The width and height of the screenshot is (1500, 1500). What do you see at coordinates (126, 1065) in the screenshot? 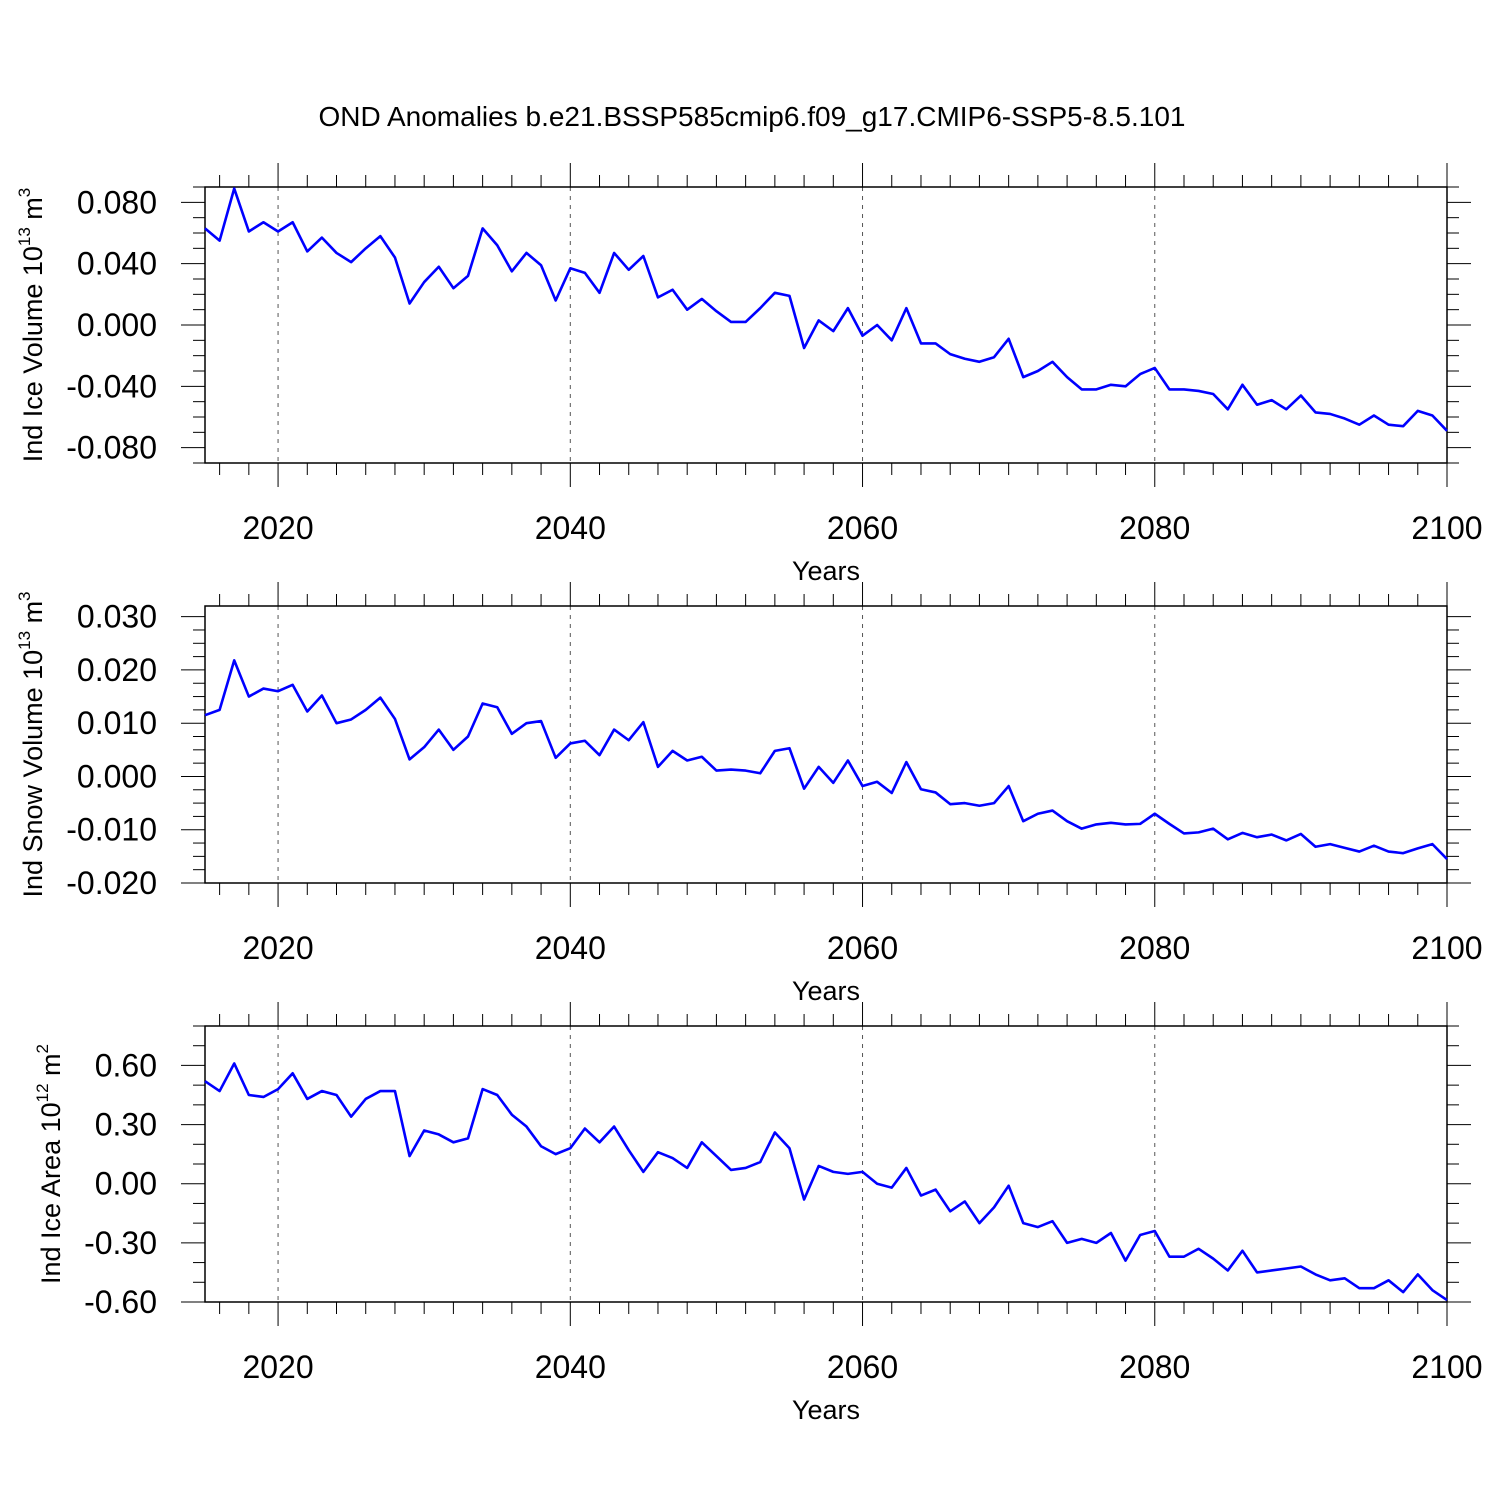
I see `y-tick-label: 0.60` at bounding box center [126, 1065].